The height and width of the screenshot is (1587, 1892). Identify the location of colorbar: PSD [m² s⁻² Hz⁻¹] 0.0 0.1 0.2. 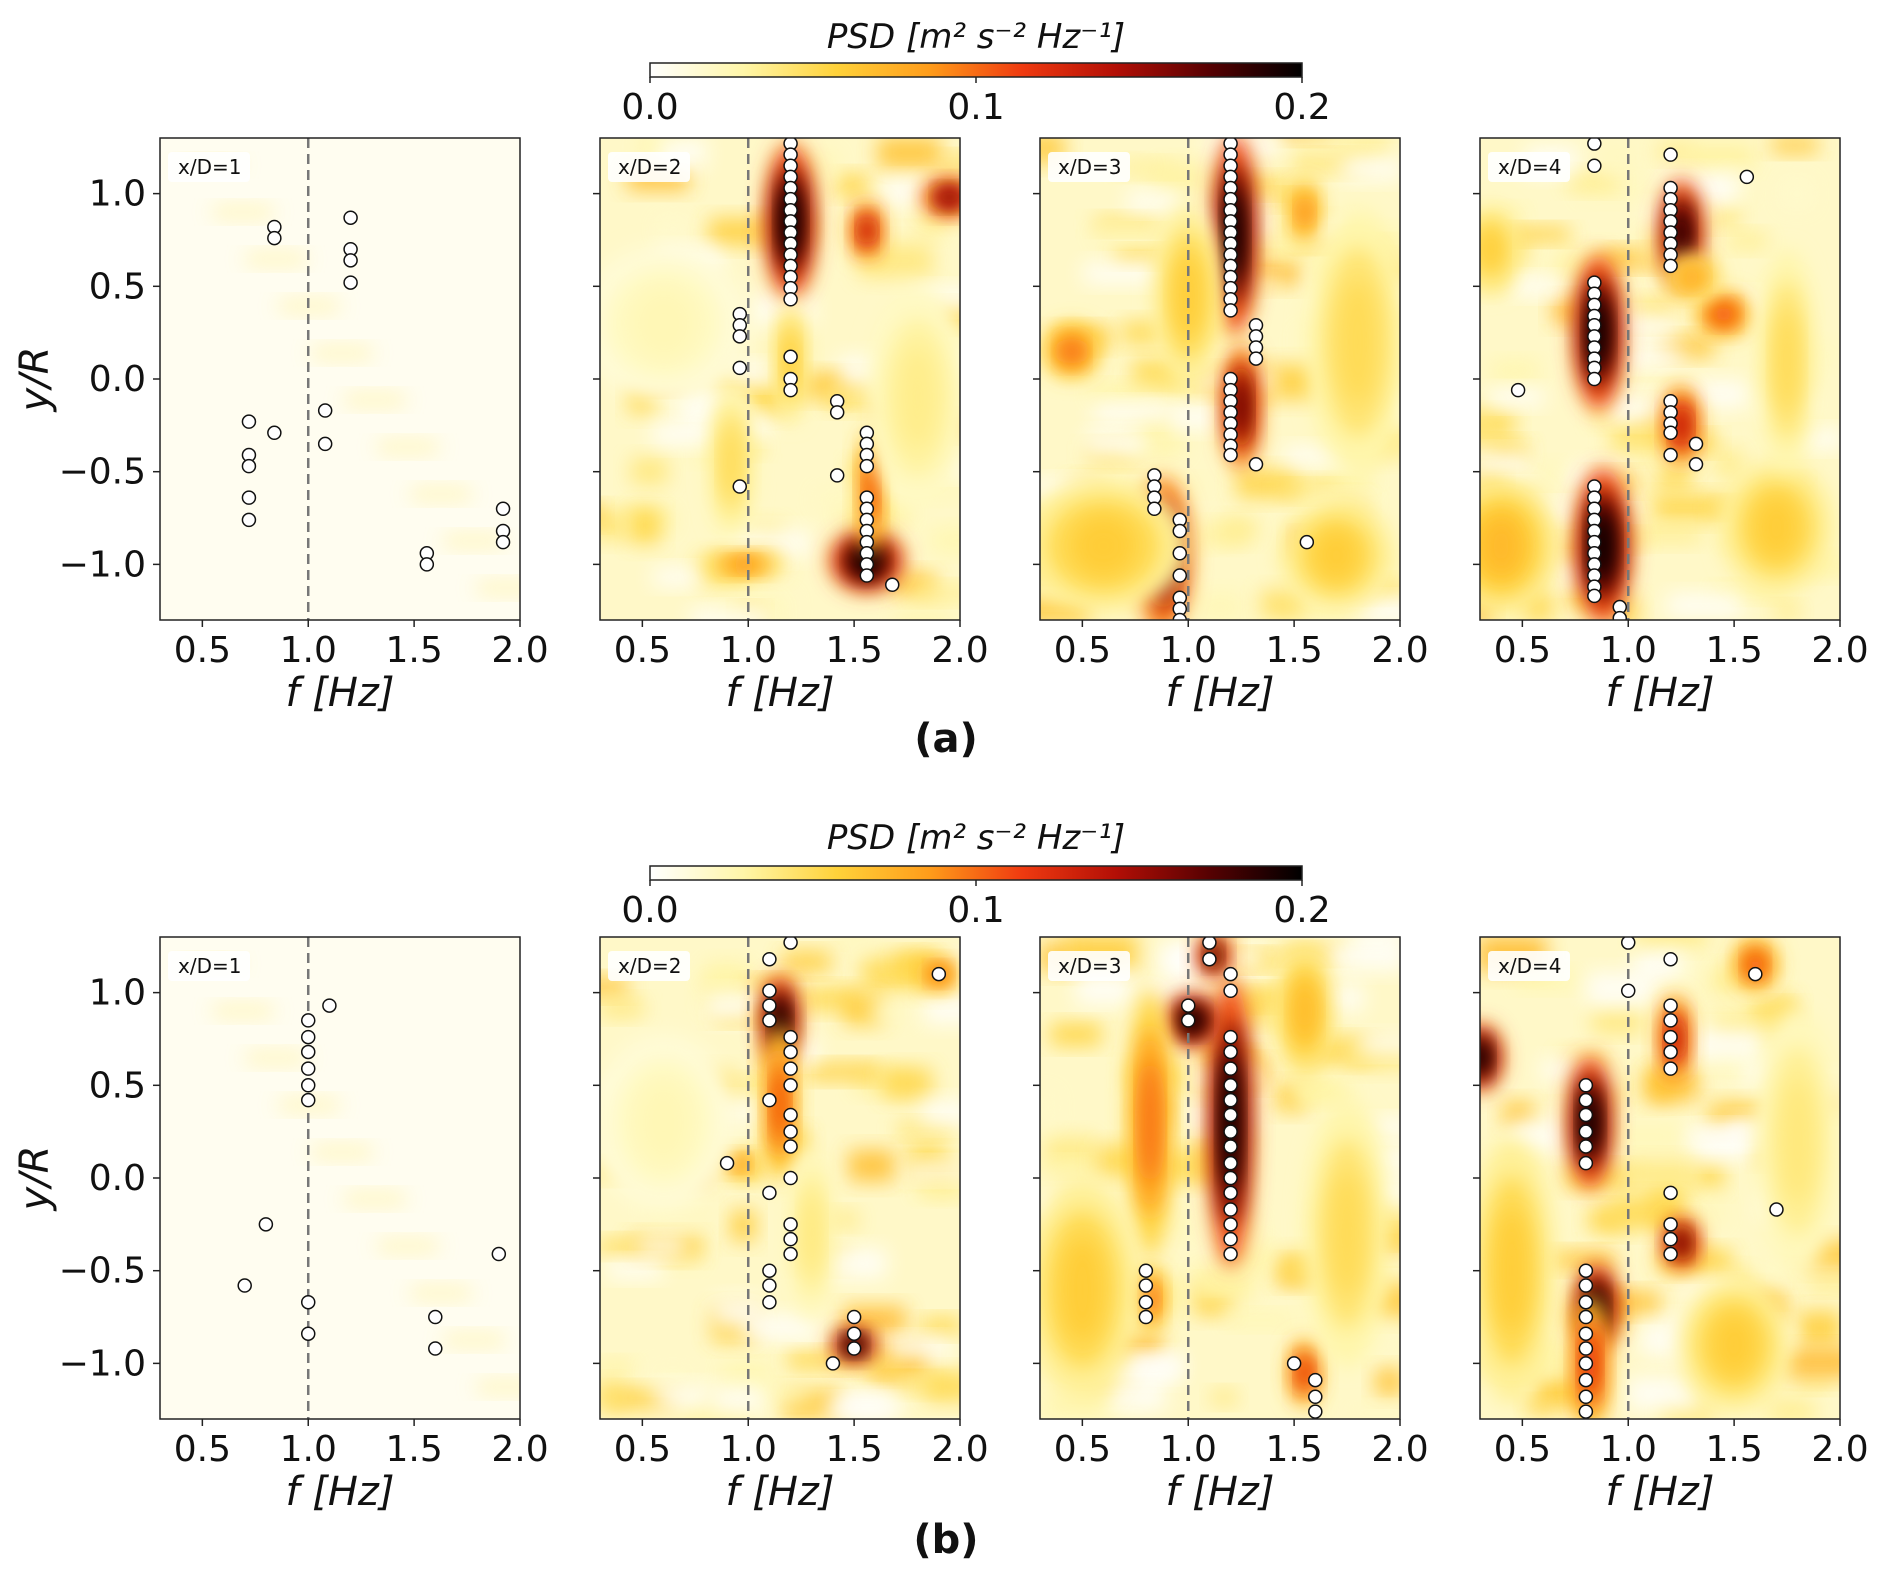
(975, 874).